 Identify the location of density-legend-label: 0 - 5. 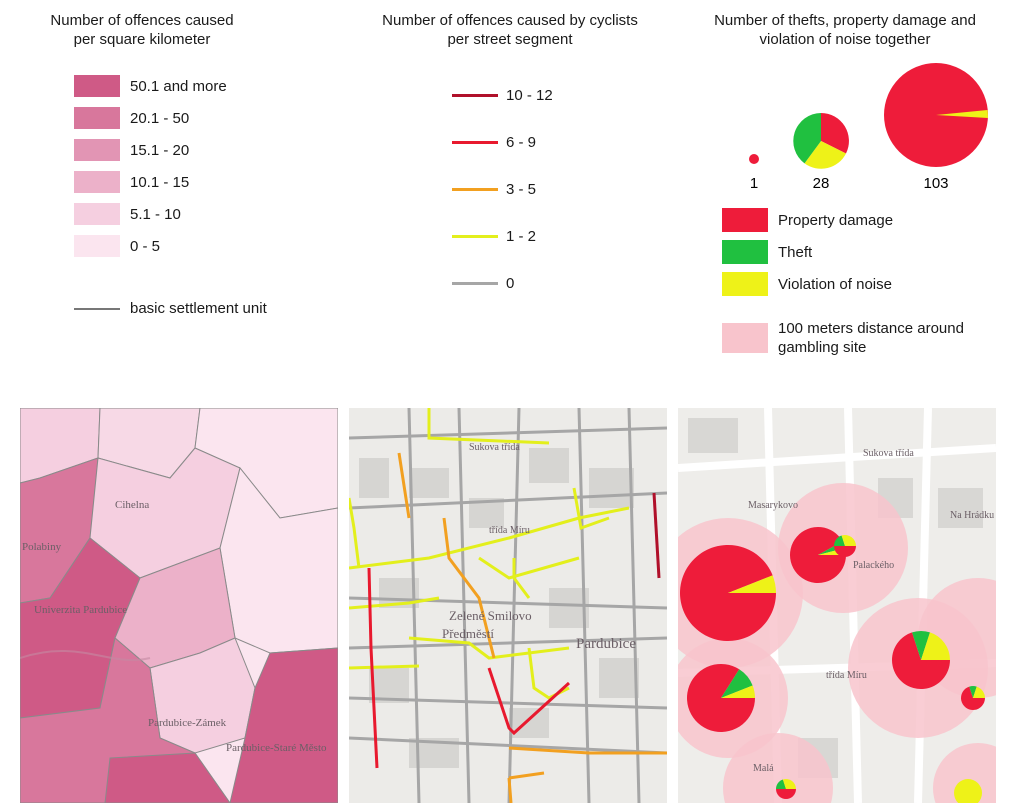
(145, 246).